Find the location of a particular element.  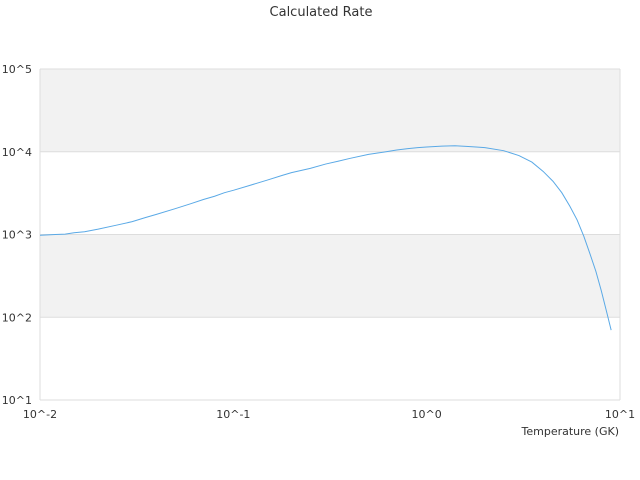

x-tick-label: 10^-2 is located at coordinates (40, 414).